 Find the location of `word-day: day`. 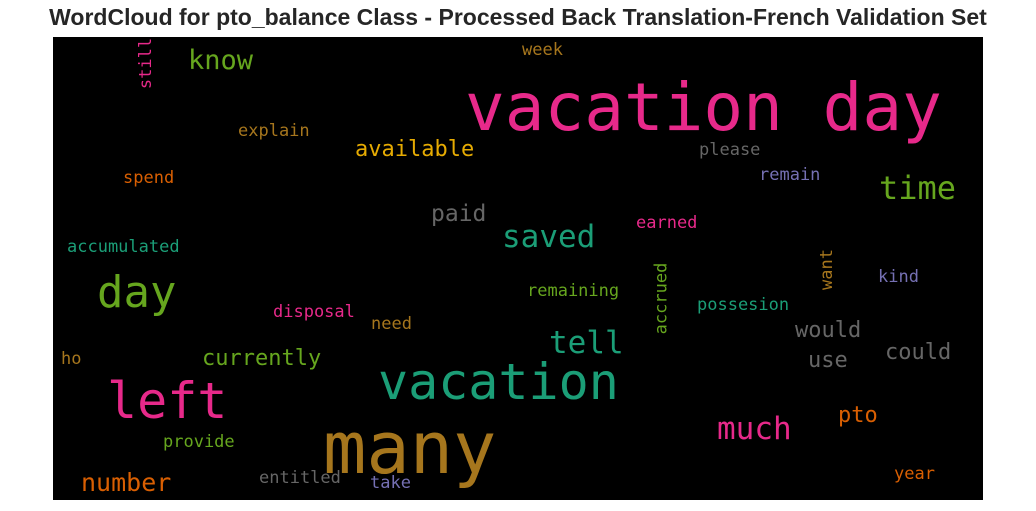

word-day: day is located at coordinates (137, 292).